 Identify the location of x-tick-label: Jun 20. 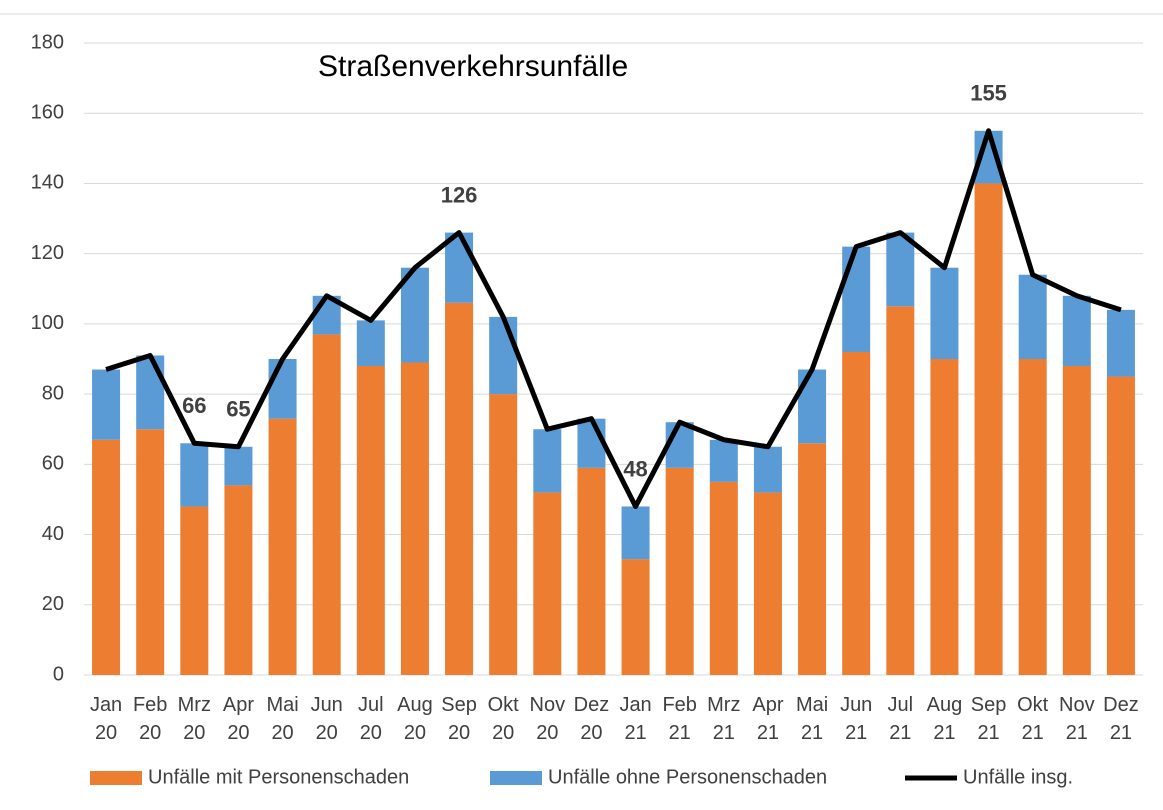
(327, 719).